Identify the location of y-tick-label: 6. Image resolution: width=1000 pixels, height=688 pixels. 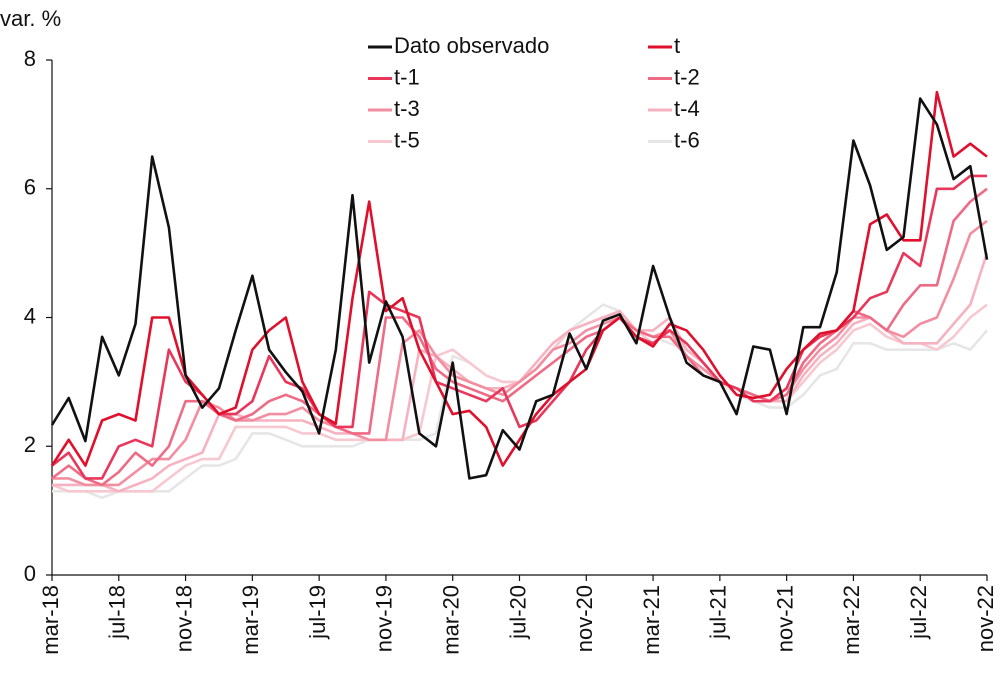
(30, 187).